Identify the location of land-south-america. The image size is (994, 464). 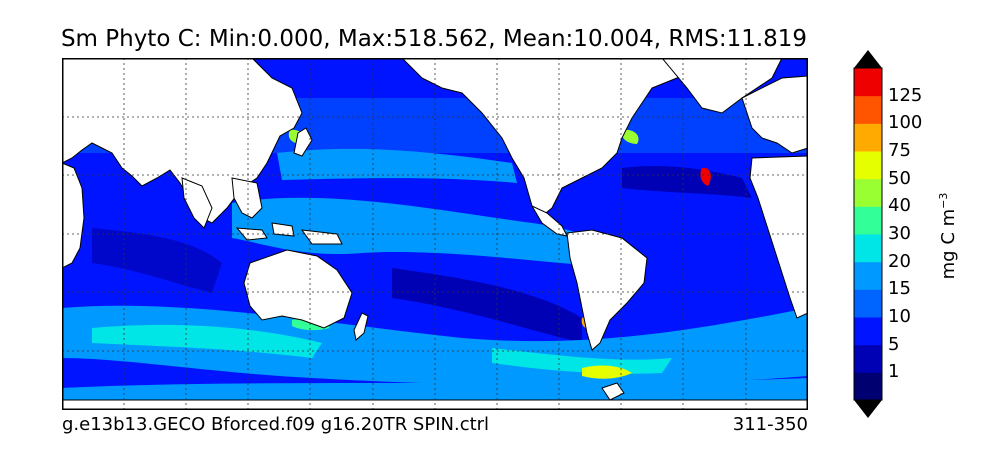
(607, 290).